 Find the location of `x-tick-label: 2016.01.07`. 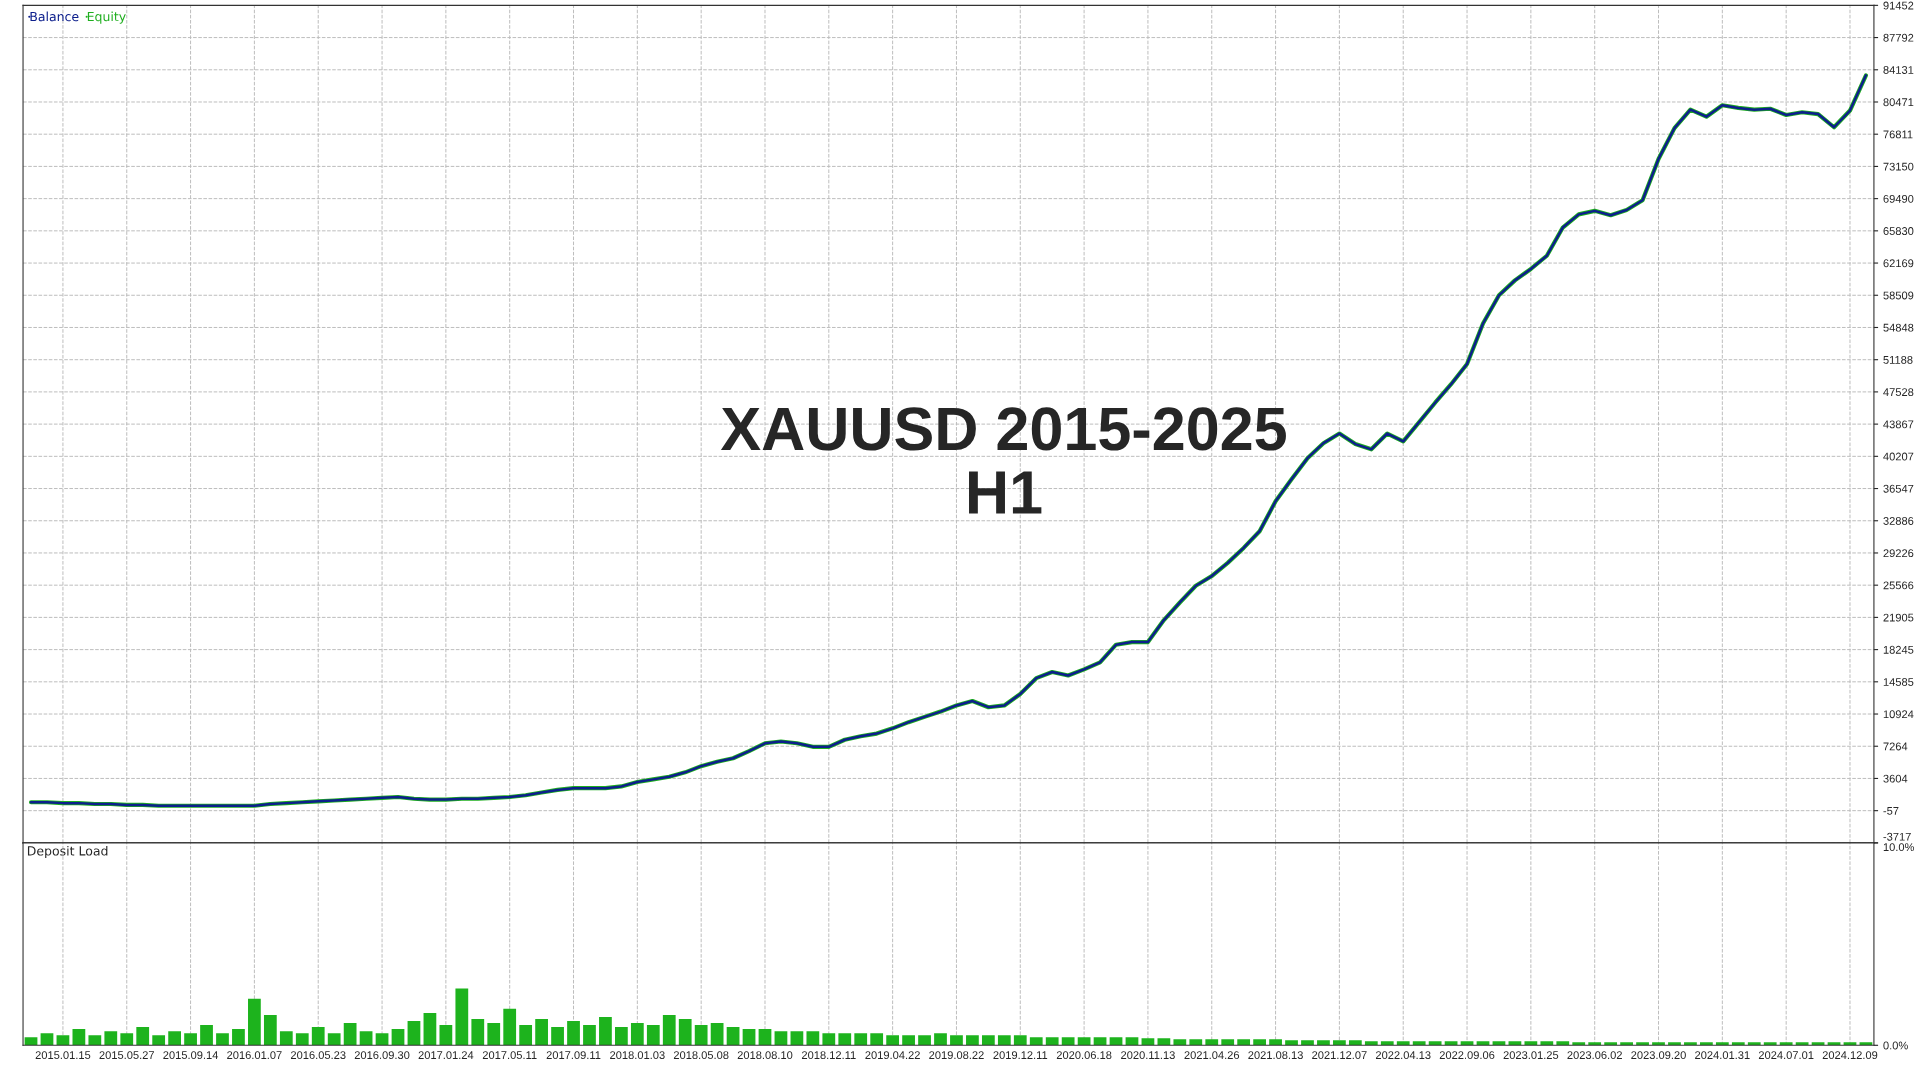

x-tick-label: 2016.01.07 is located at coordinates (254, 1055).